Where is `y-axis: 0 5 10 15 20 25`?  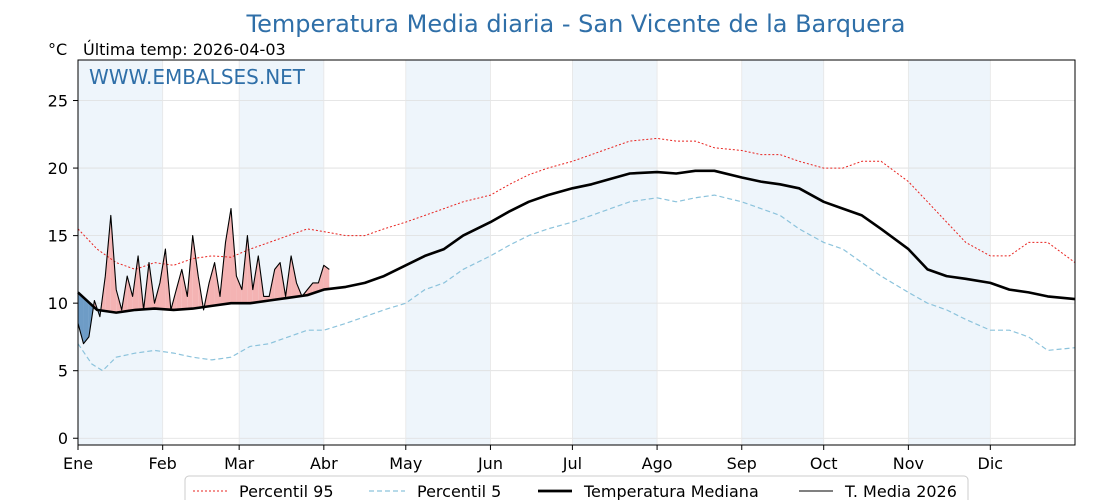
y-axis: 0 5 10 15 20 25 is located at coordinates (63, 270).